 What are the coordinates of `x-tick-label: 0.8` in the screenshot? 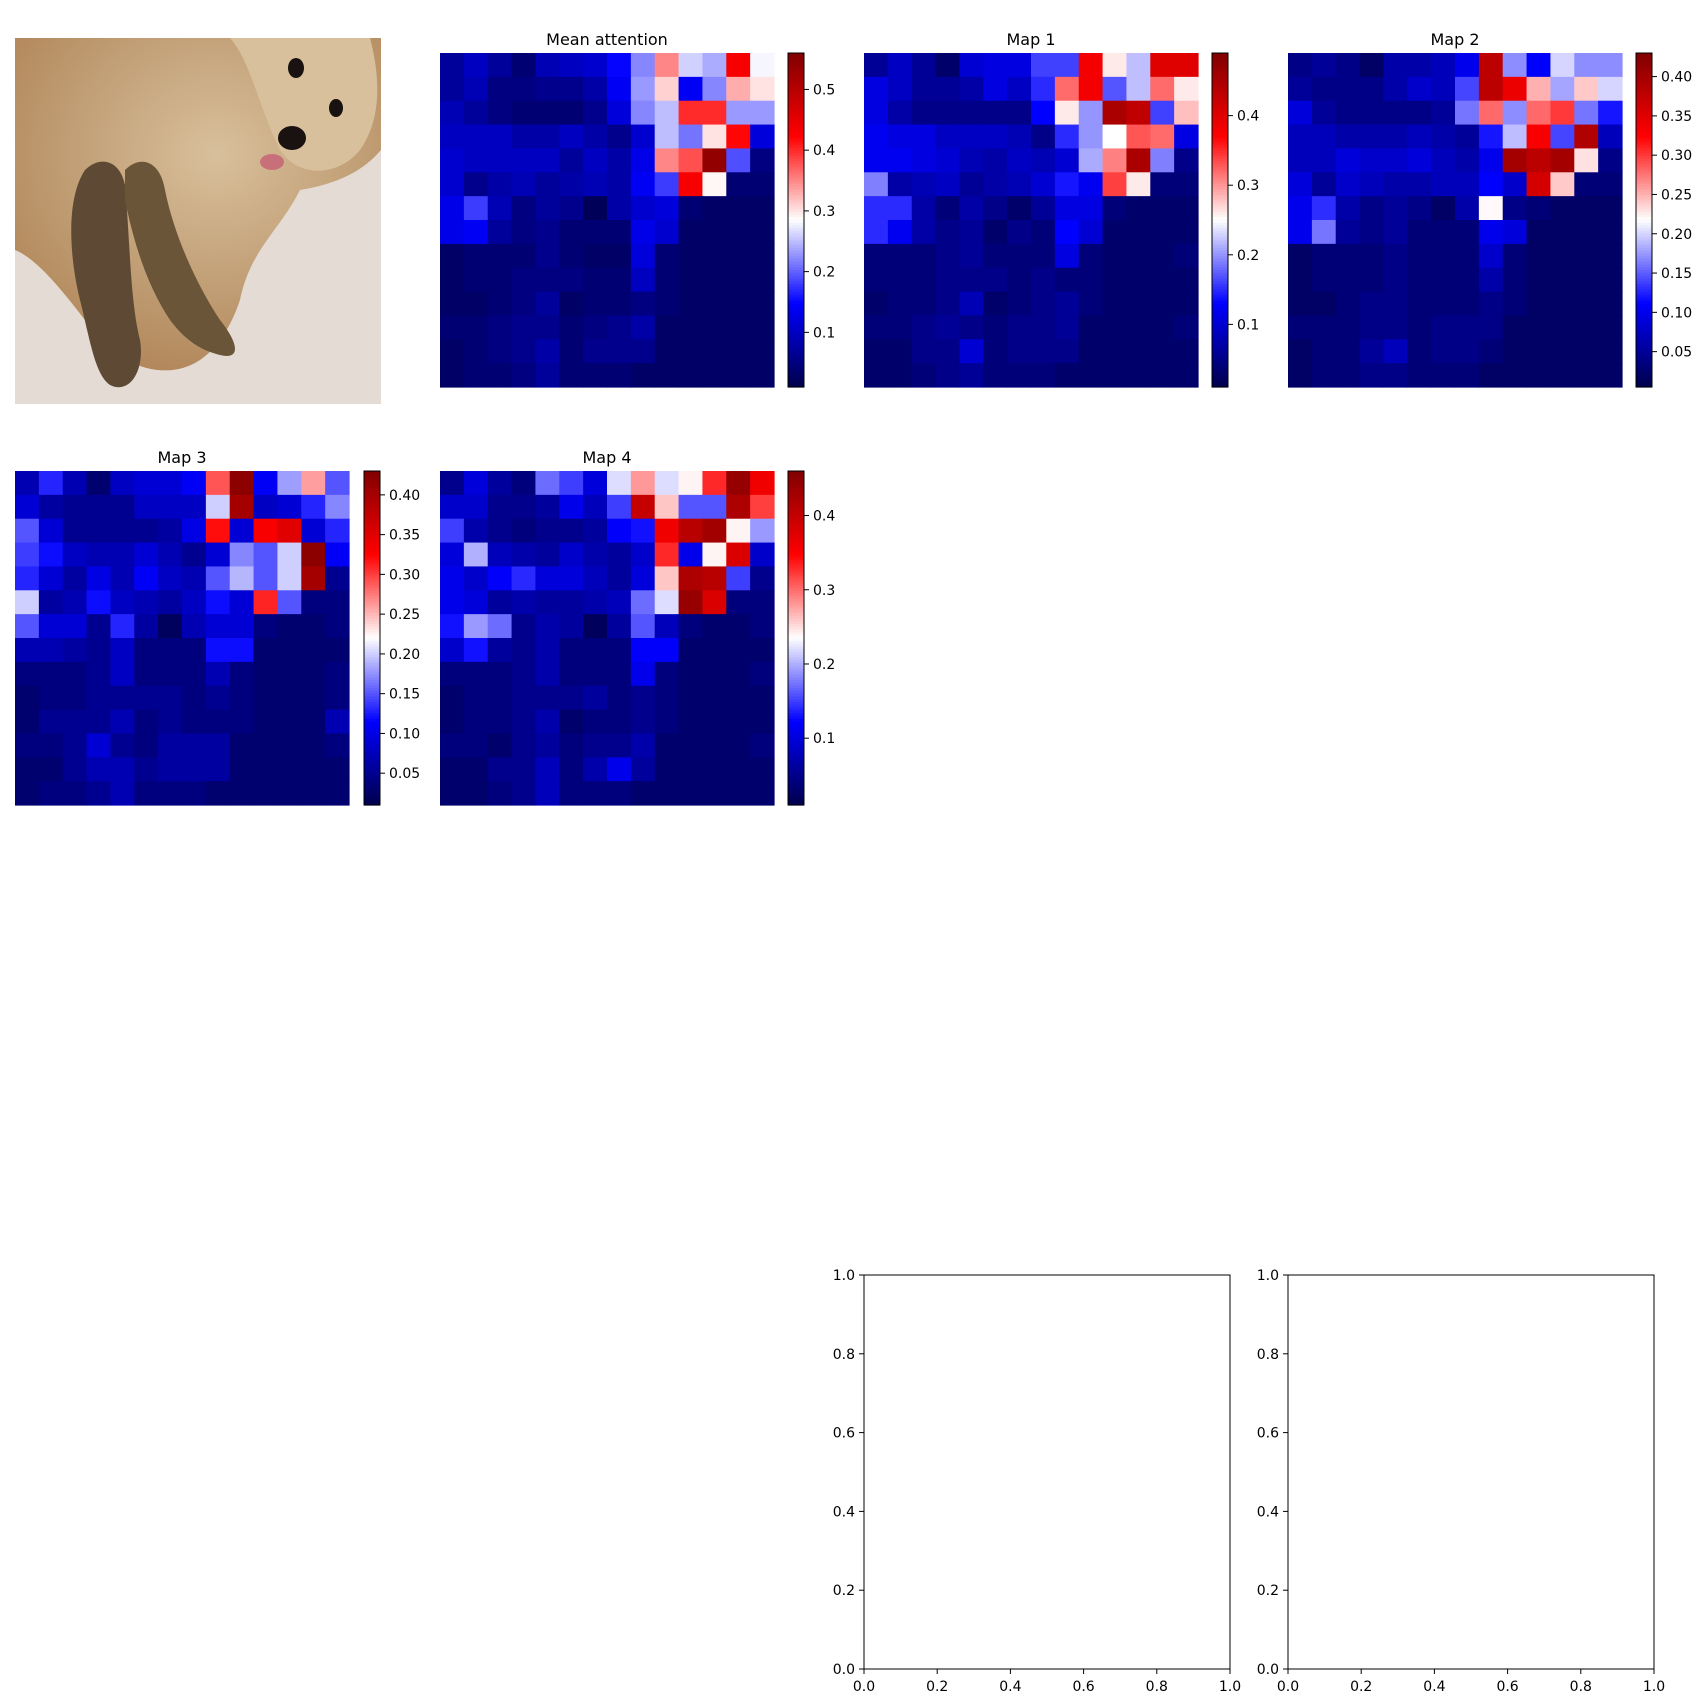 It's located at (1581, 1687).